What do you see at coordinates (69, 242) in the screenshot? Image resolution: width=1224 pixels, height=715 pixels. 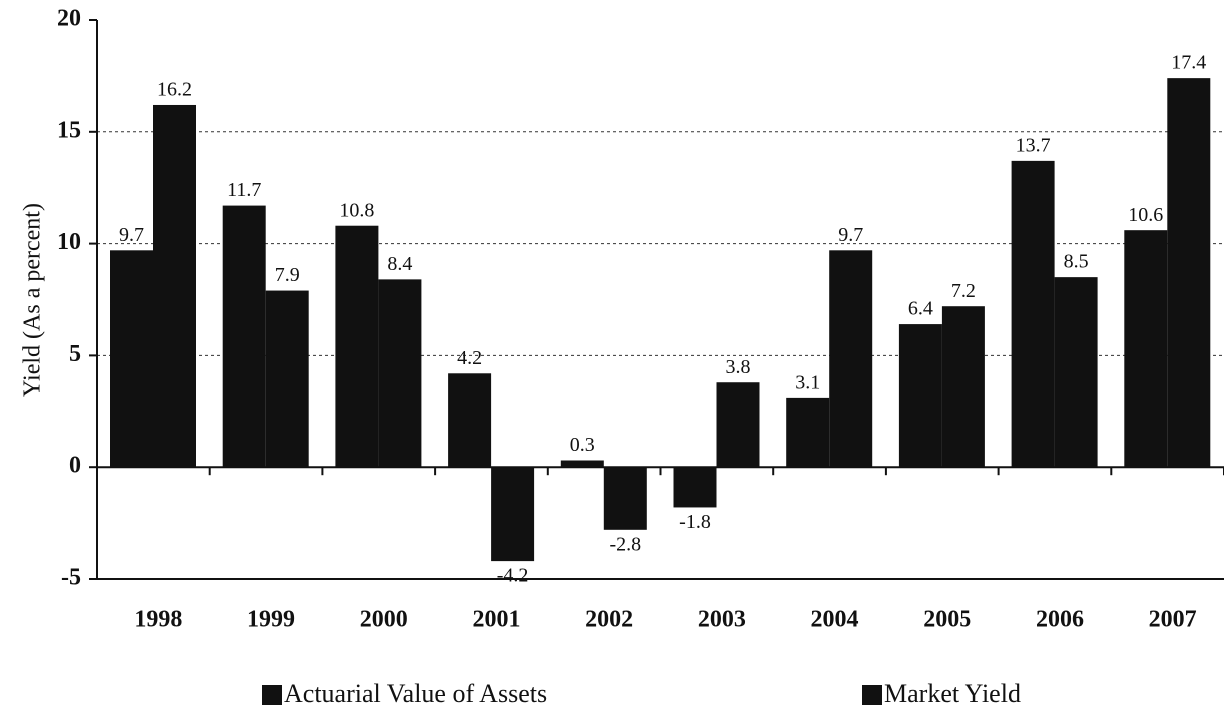 I see `y-tick-label: 10` at bounding box center [69, 242].